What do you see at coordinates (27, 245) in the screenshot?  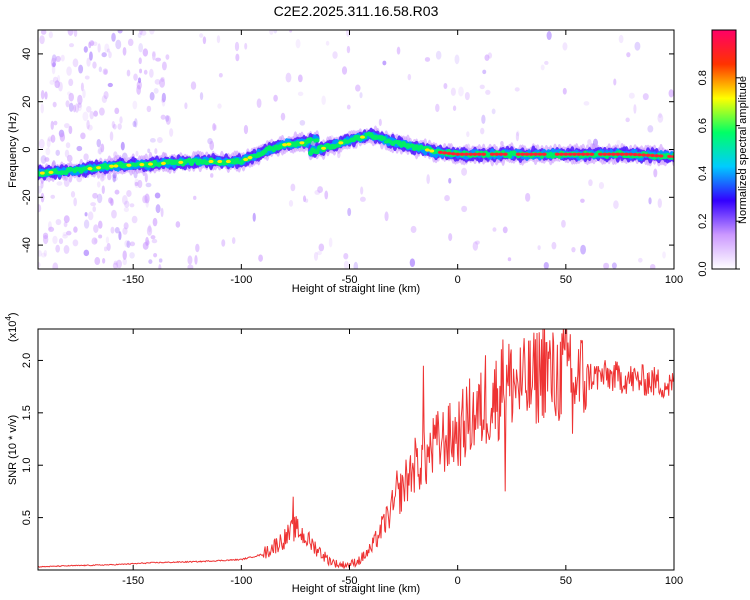 I see `spectrogram-y-tick-label: -40` at bounding box center [27, 245].